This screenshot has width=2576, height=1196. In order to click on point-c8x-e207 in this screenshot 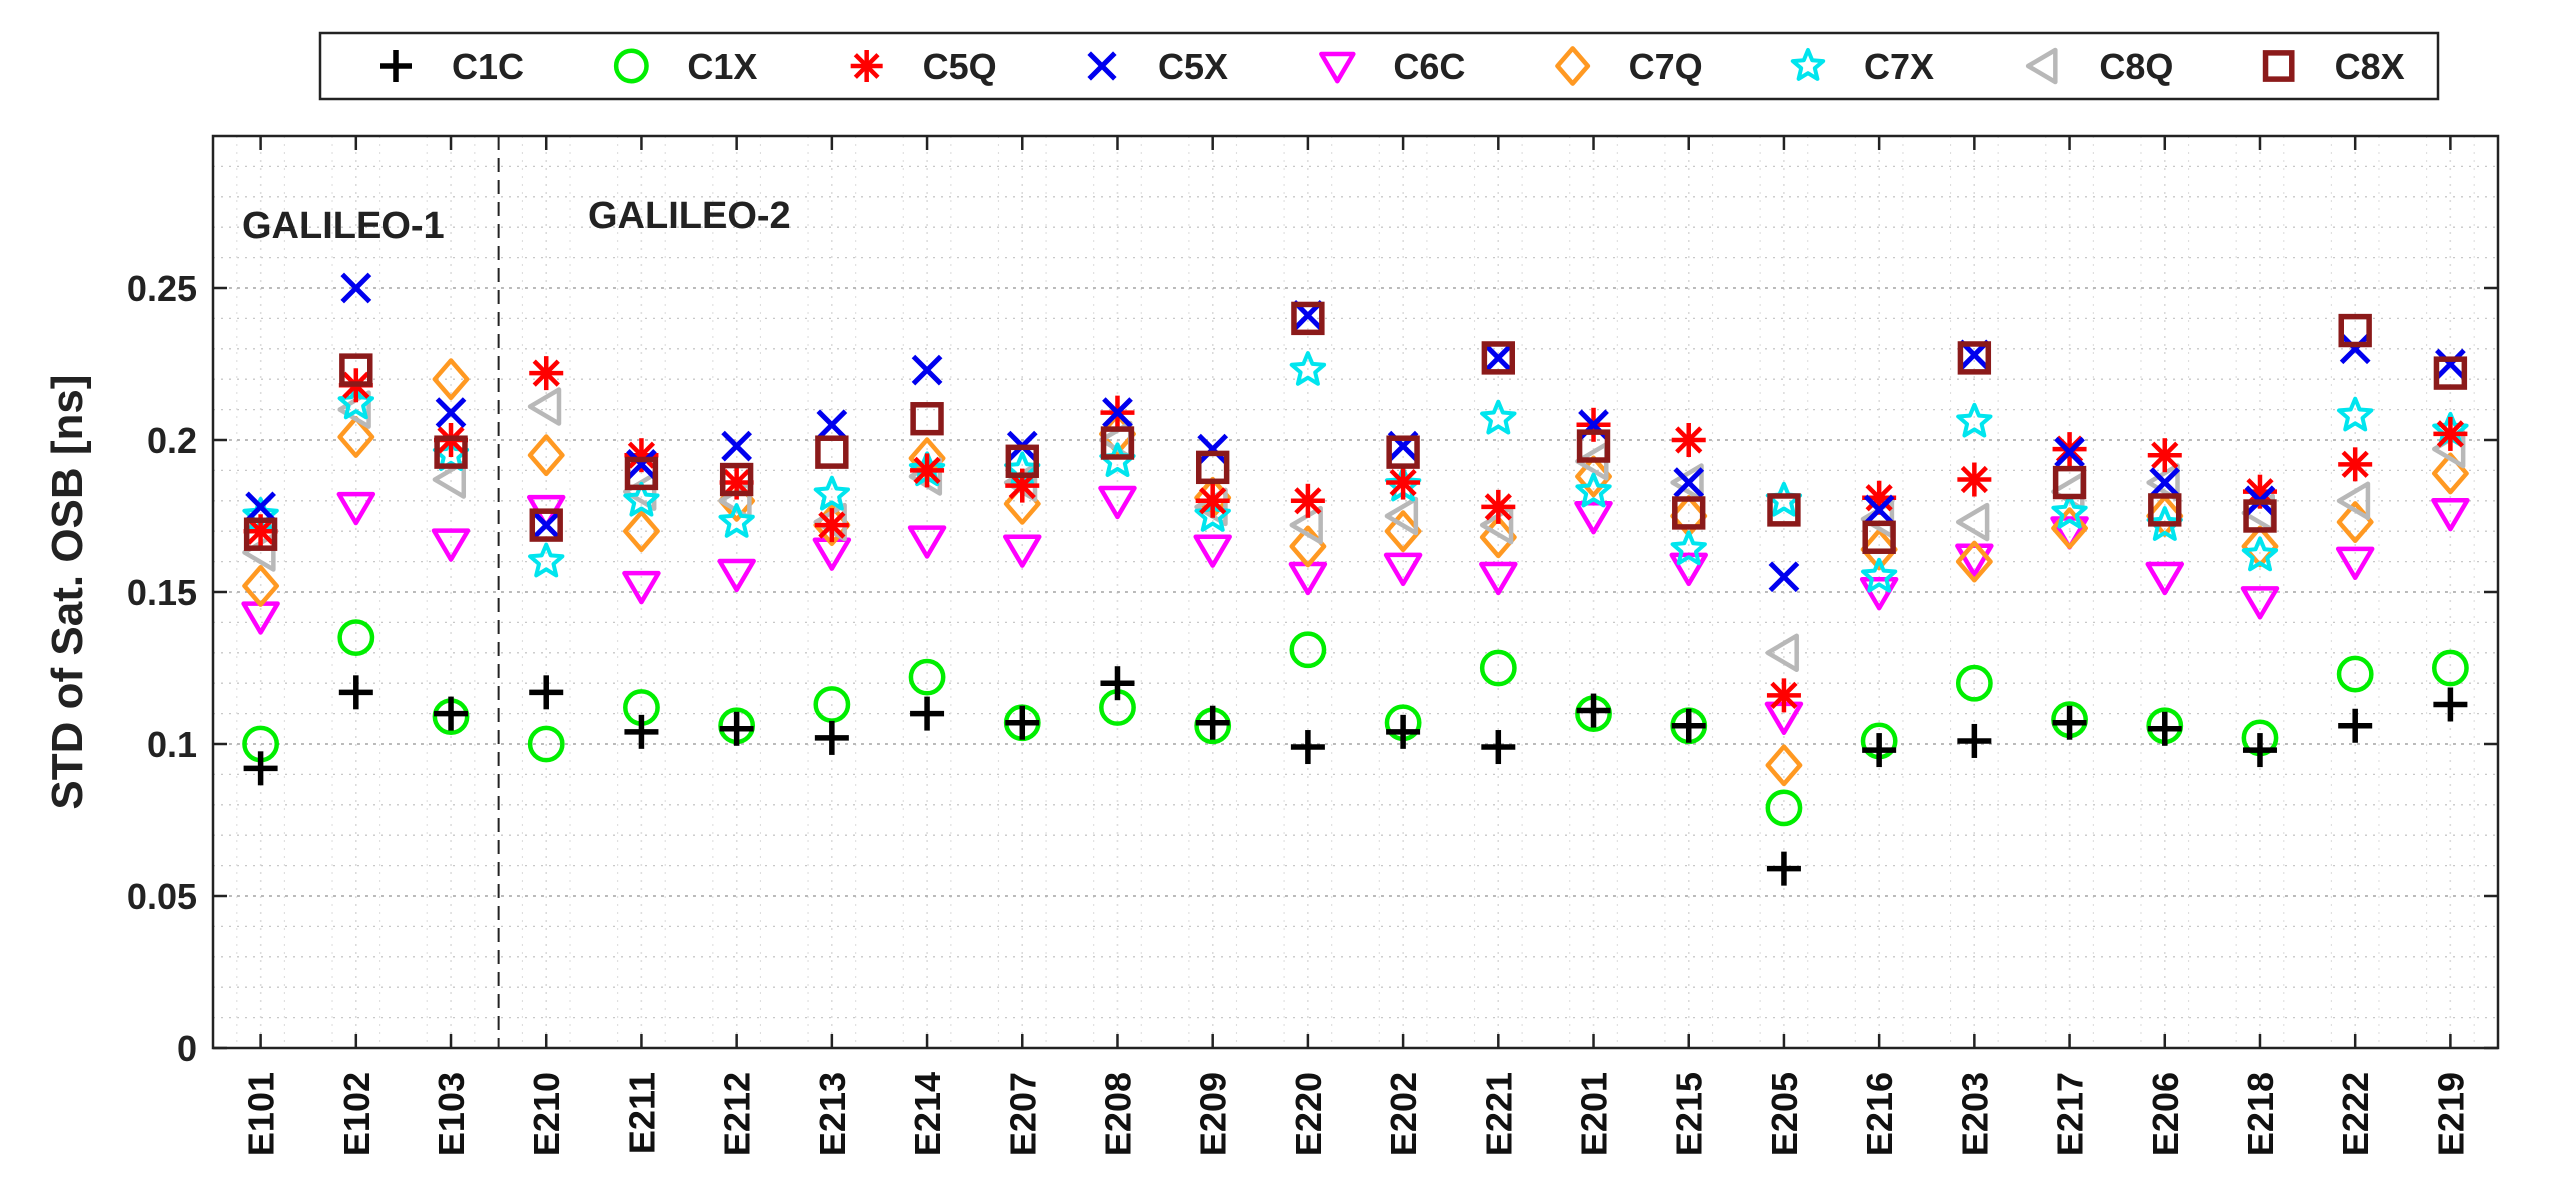, I will do `click(1022, 461)`.